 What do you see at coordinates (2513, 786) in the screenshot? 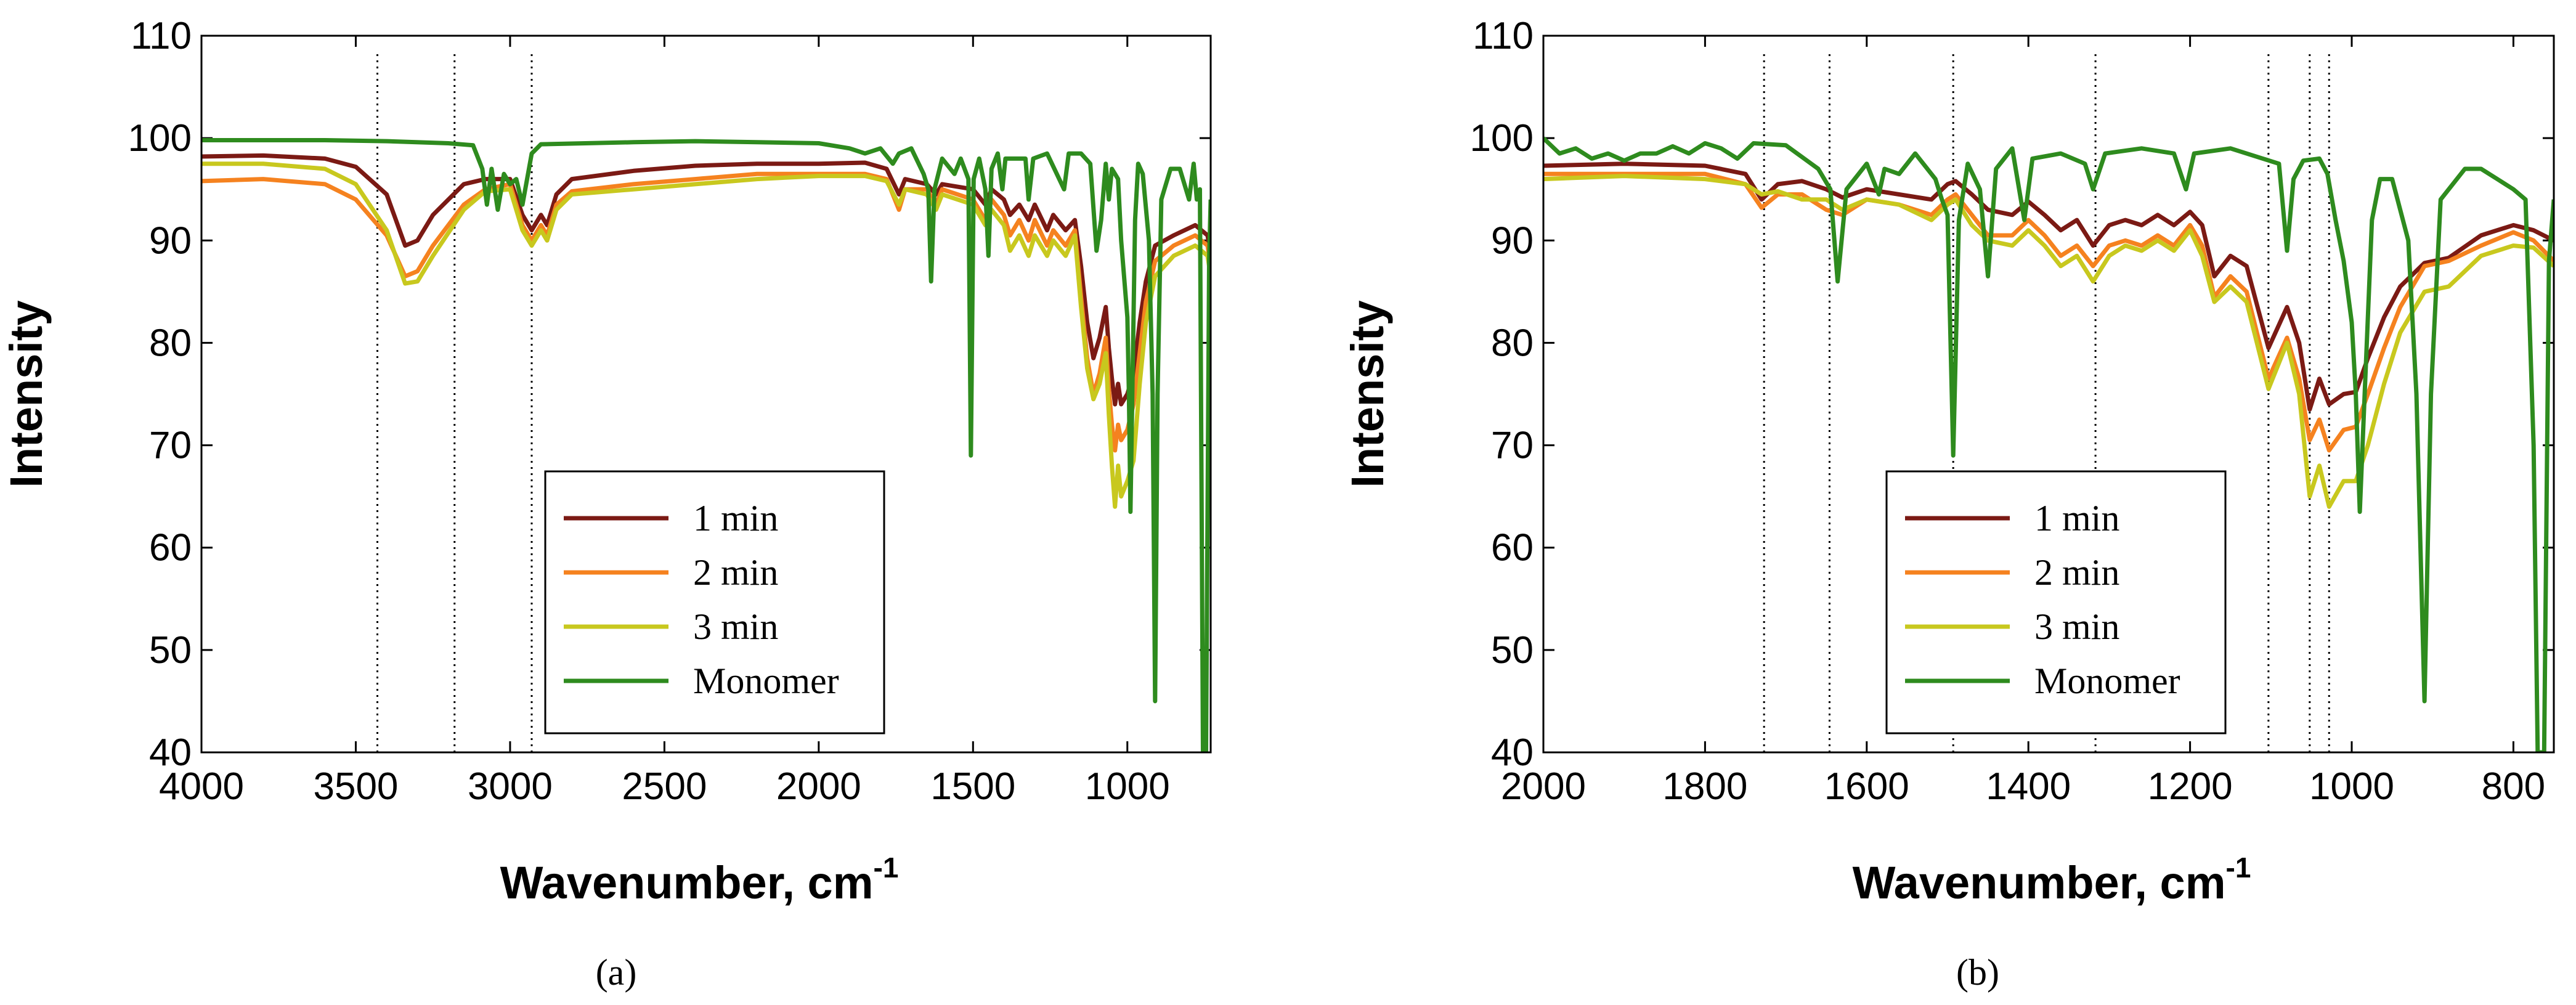
I see `x-tick-label: 800` at bounding box center [2513, 786].